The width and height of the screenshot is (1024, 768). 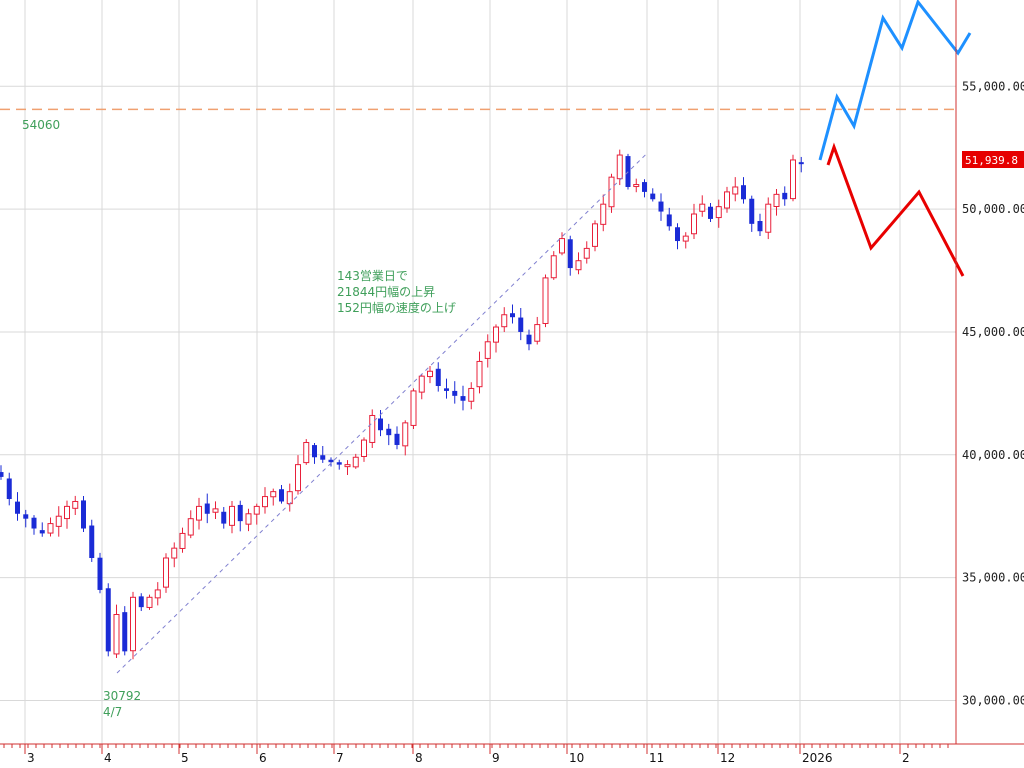 What do you see at coordinates (108, 758) in the screenshot?
I see `x-tick-label: 4` at bounding box center [108, 758].